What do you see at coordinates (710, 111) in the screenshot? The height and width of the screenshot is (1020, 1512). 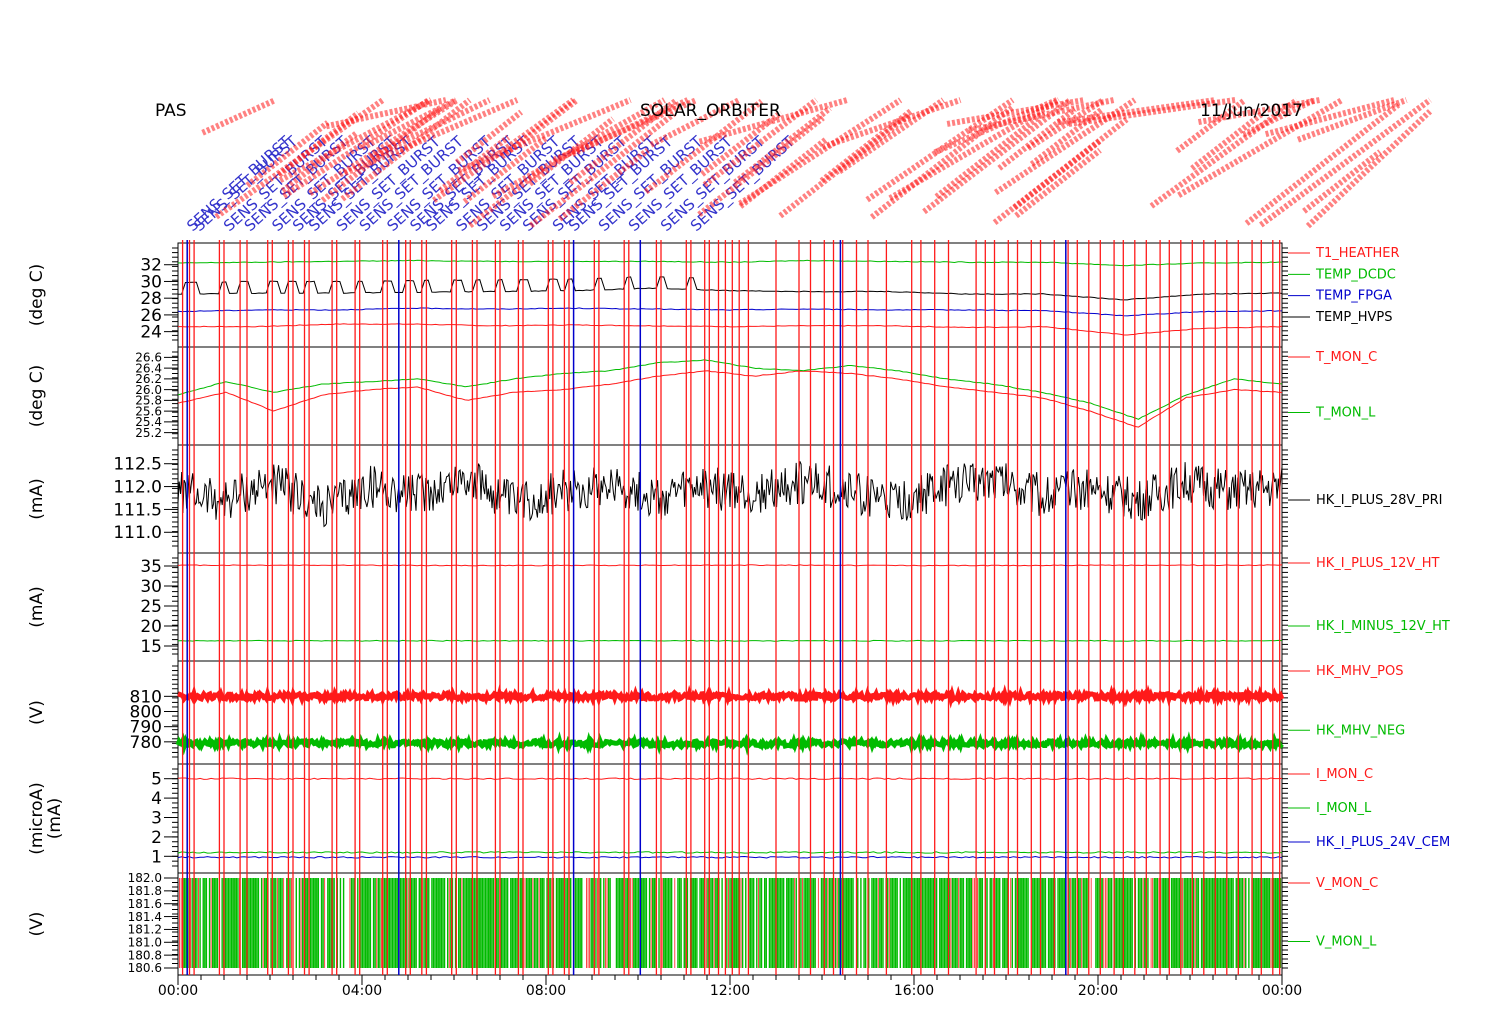 I see `header-center: SOLAR_ORBITER` at bounding box center [710, 111].